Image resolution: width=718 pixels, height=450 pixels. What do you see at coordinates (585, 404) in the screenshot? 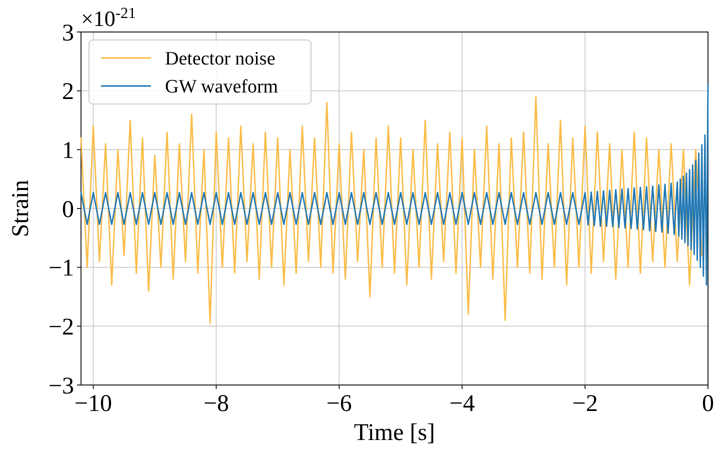
I see `x-tick-label: −2` at bounding box center [585, 404].